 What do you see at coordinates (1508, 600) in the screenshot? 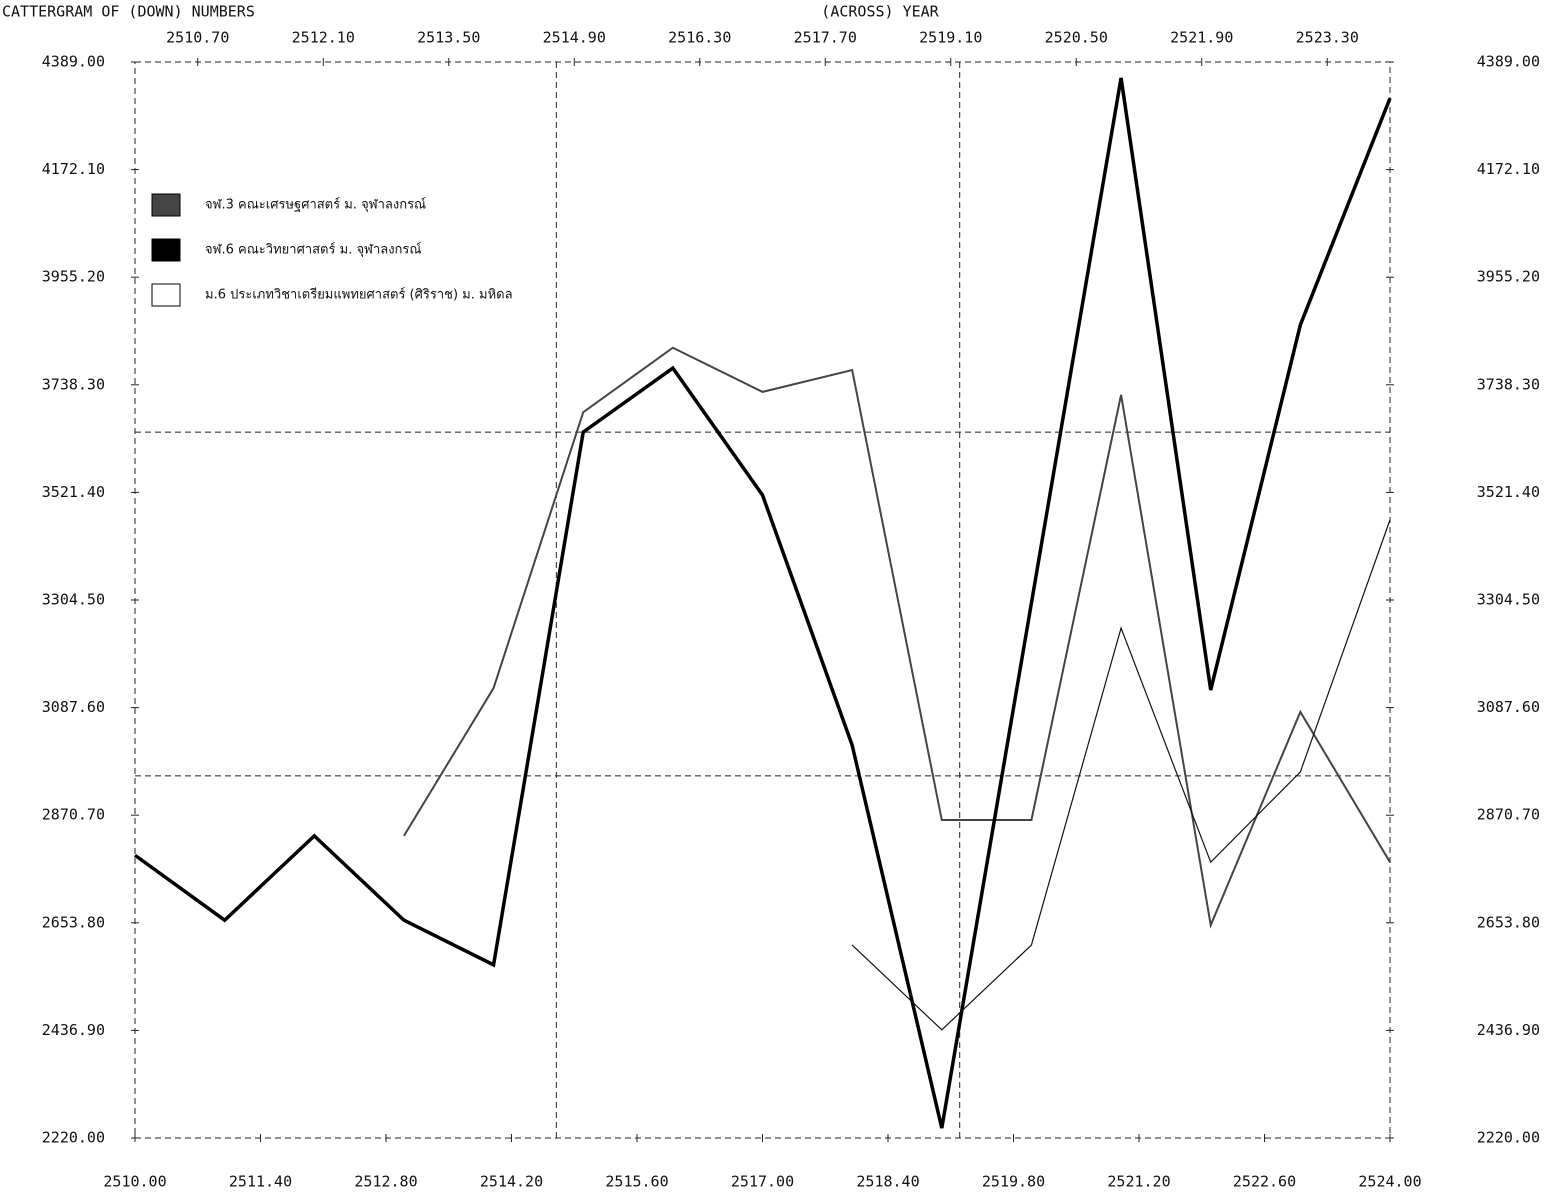
I see `y2-tick-label: 3304.50` at bounding box center [1508, 600].